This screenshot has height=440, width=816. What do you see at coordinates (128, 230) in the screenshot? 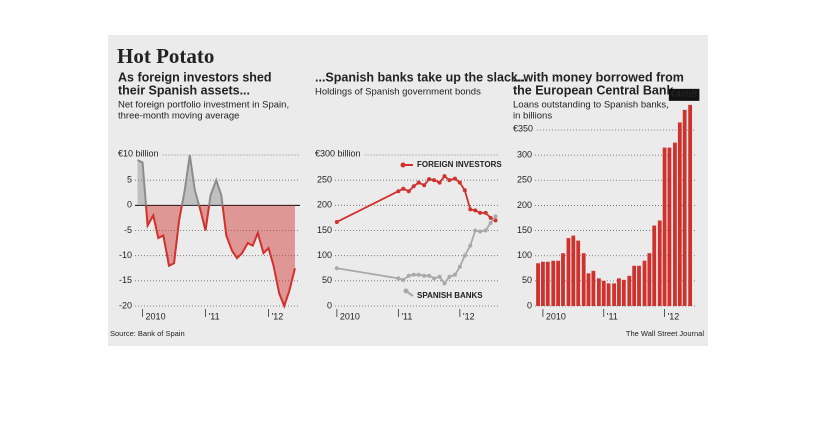
I see `y-tick-label: -5` at bounding box center [128, 230].